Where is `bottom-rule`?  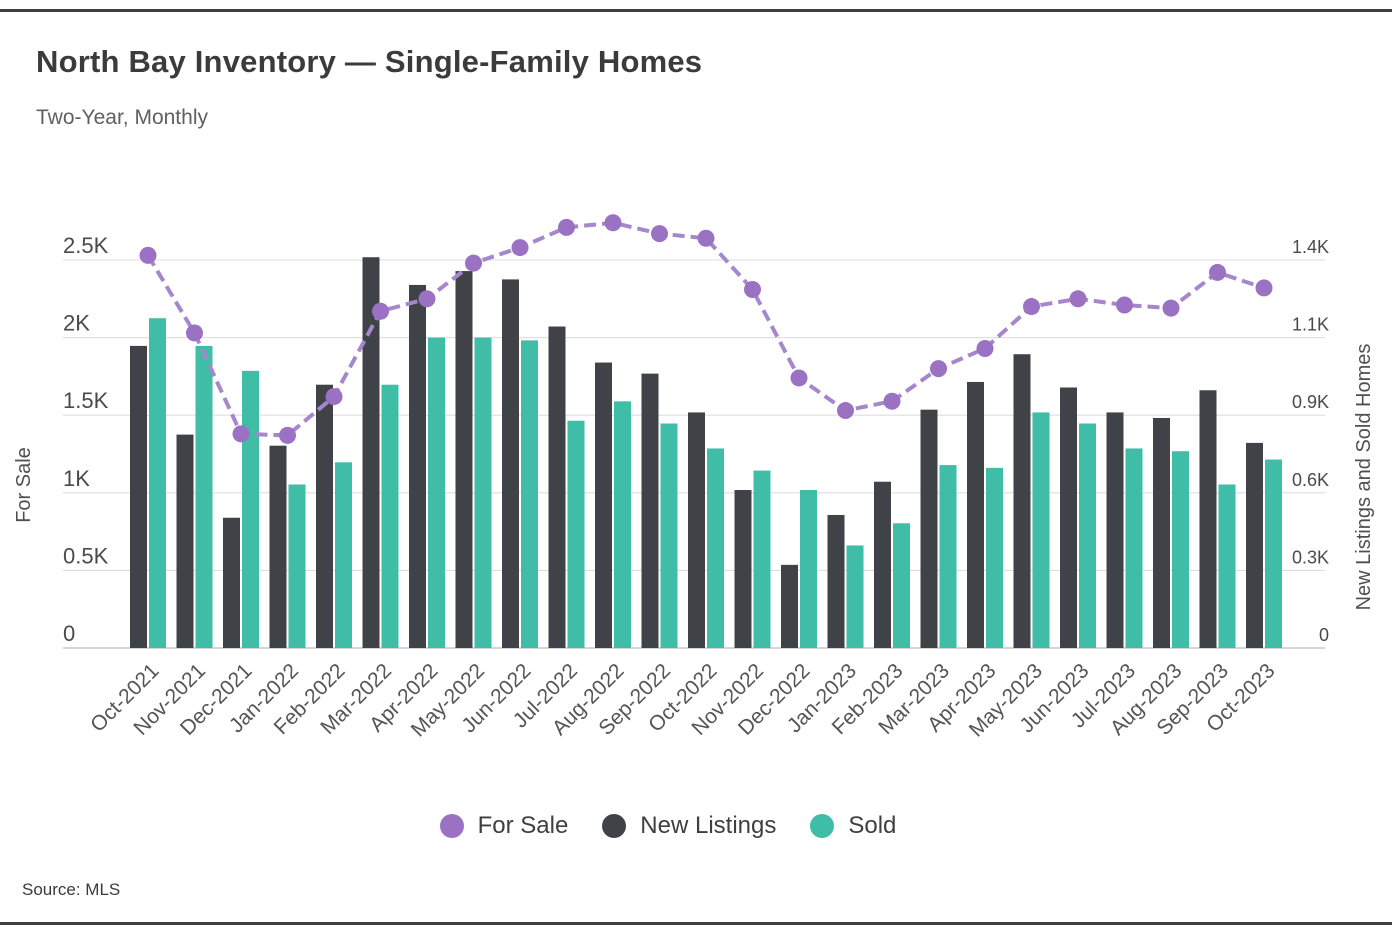
bottom-rule is located at coordinates (696, 923).